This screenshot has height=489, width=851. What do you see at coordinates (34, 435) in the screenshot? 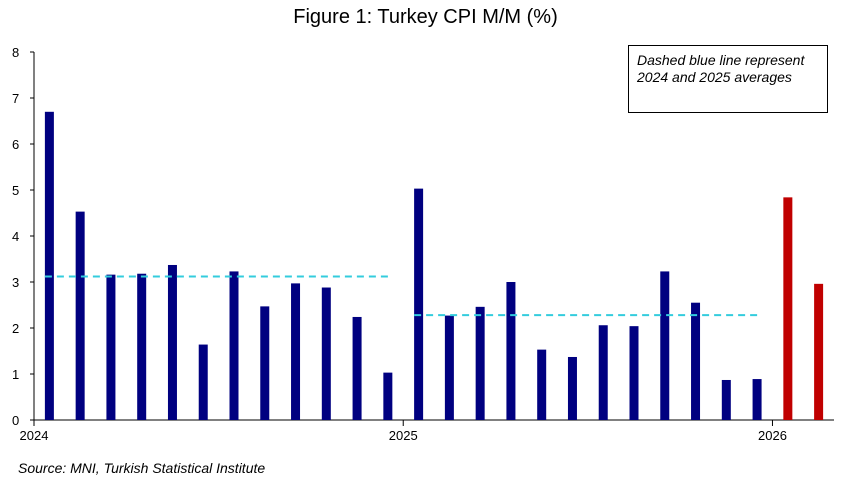
I see `x-tick-label: 2024` at bounding box center [34, 435].